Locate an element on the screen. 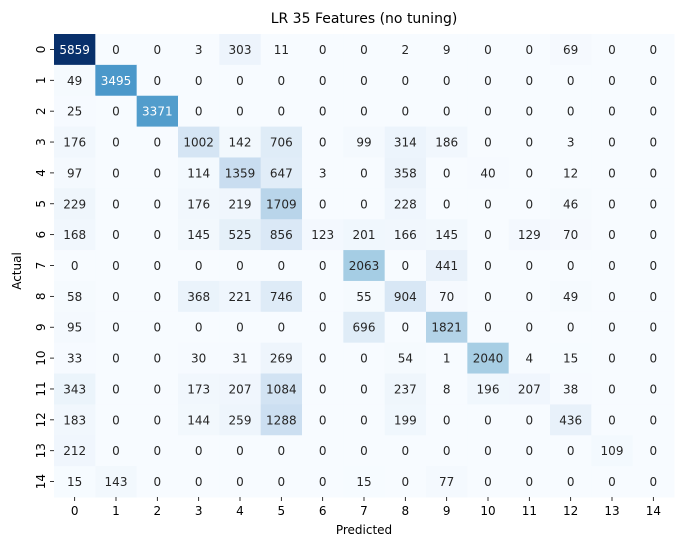 Image resolution: width=683 pixels, height=547 pixels. cell-value-5-0: 229 is located at coordinates (74, 204).